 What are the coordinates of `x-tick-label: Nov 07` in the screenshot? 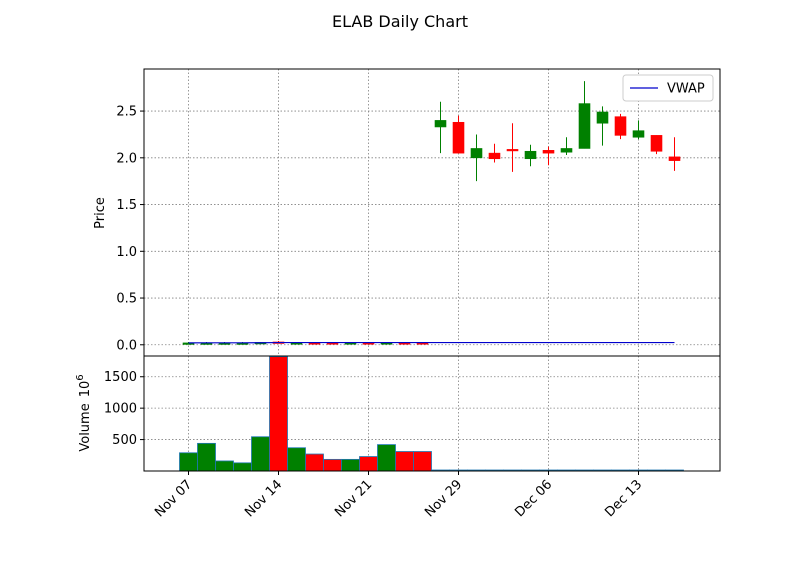 It's located at (173, 498).